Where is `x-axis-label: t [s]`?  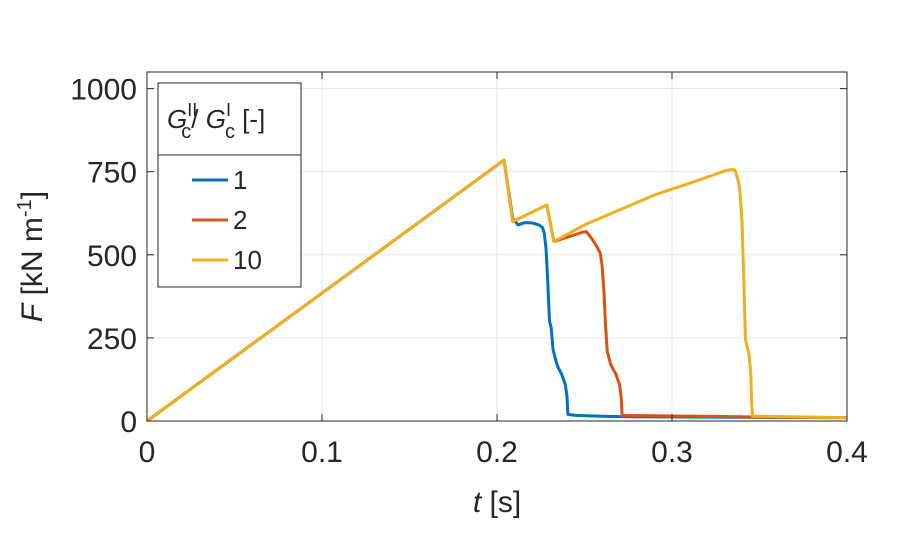 x-axis-label: t [s] is located at coordinates (497, 502).